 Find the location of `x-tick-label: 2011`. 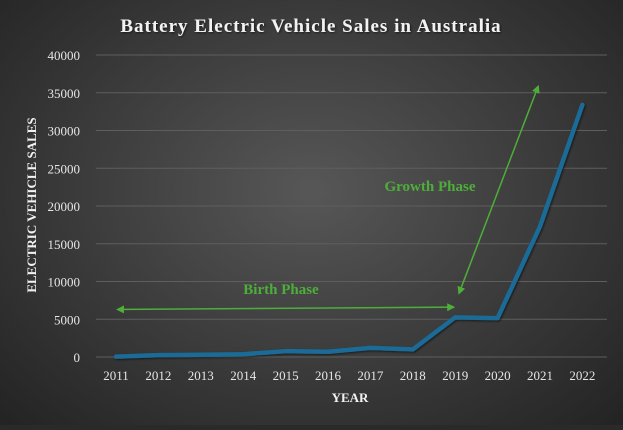

x-tick-label: 2011 is located at coordinates (116, 375).